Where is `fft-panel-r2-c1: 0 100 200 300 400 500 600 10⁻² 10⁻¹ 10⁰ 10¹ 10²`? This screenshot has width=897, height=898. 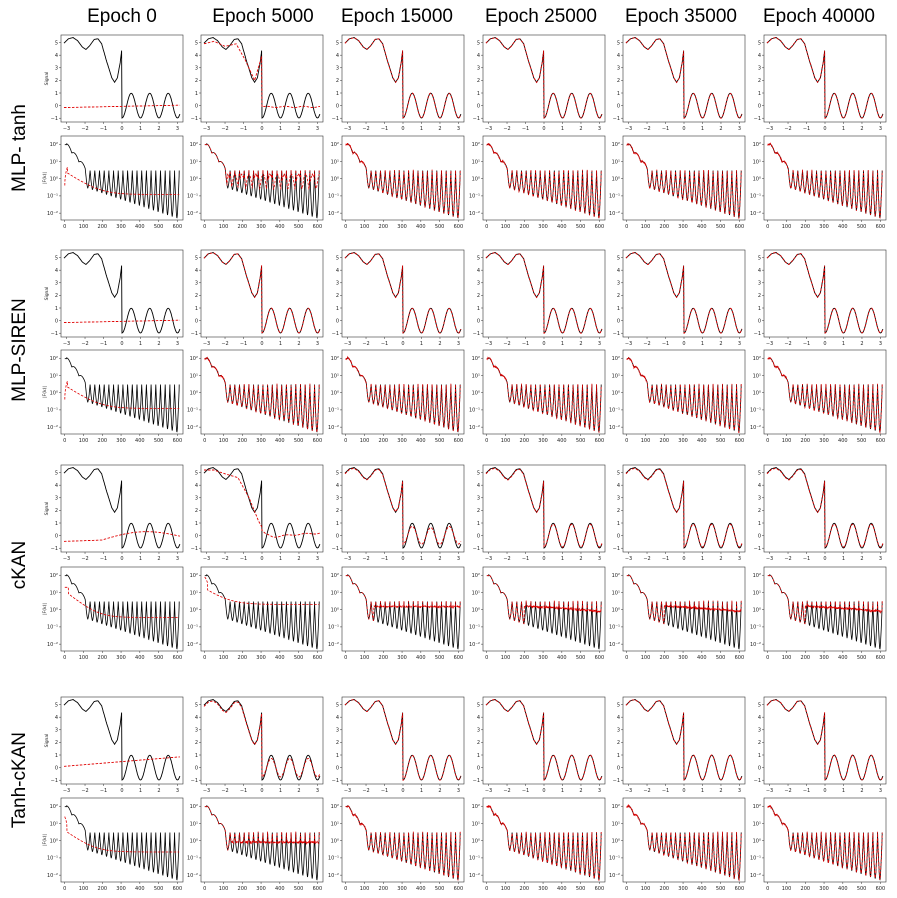
fft-panel-r2-c1: 0 100 200 300 400 500 600 10⁻² 10⁻¹ 10⁰ 10¹ 10² is located at coordinates (255, 613).